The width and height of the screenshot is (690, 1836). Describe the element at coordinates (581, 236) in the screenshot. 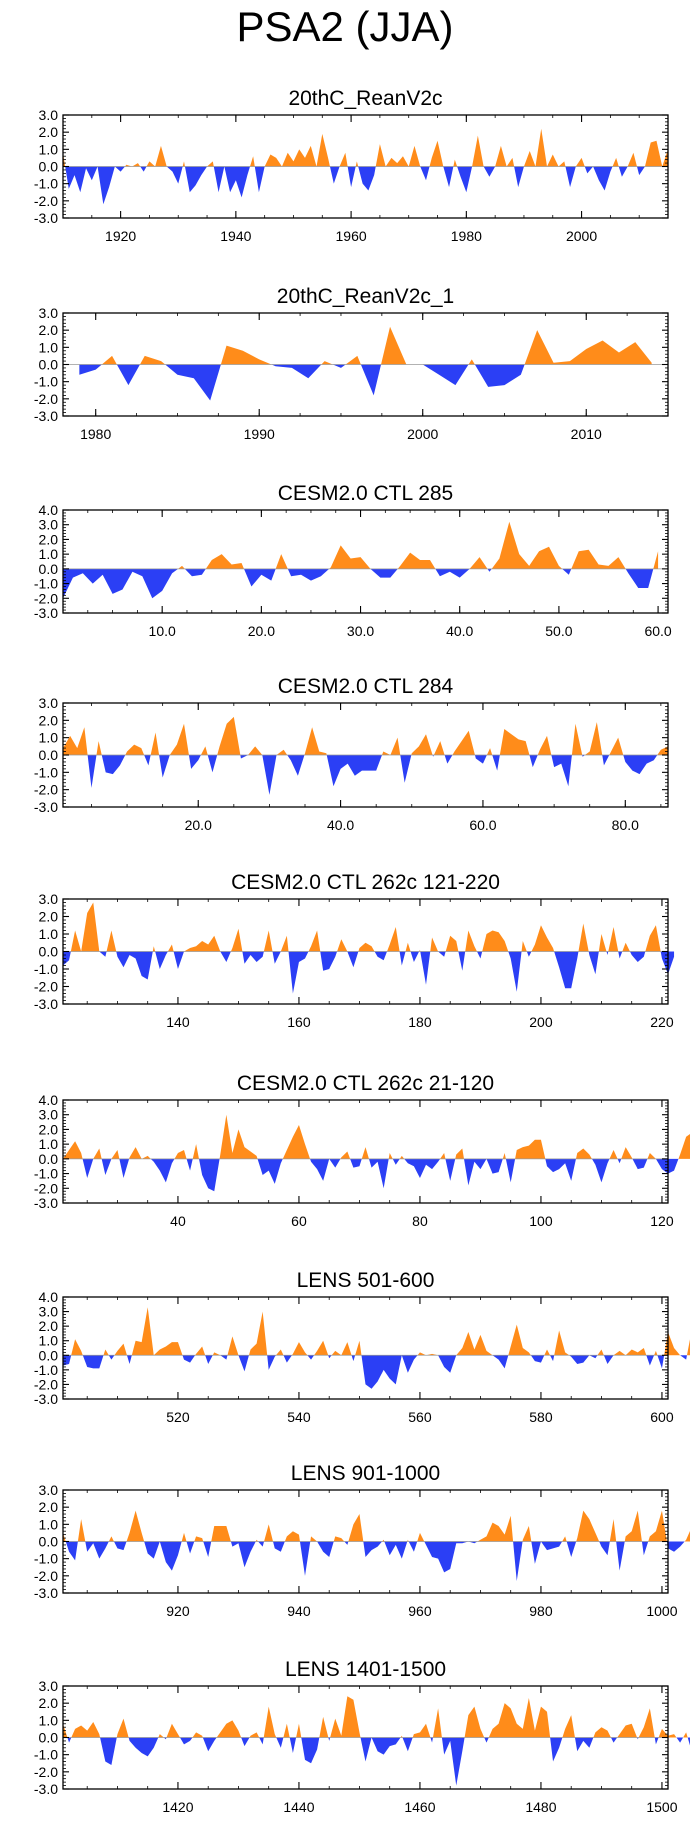

I see `x-tick-label: 2000` at that location.